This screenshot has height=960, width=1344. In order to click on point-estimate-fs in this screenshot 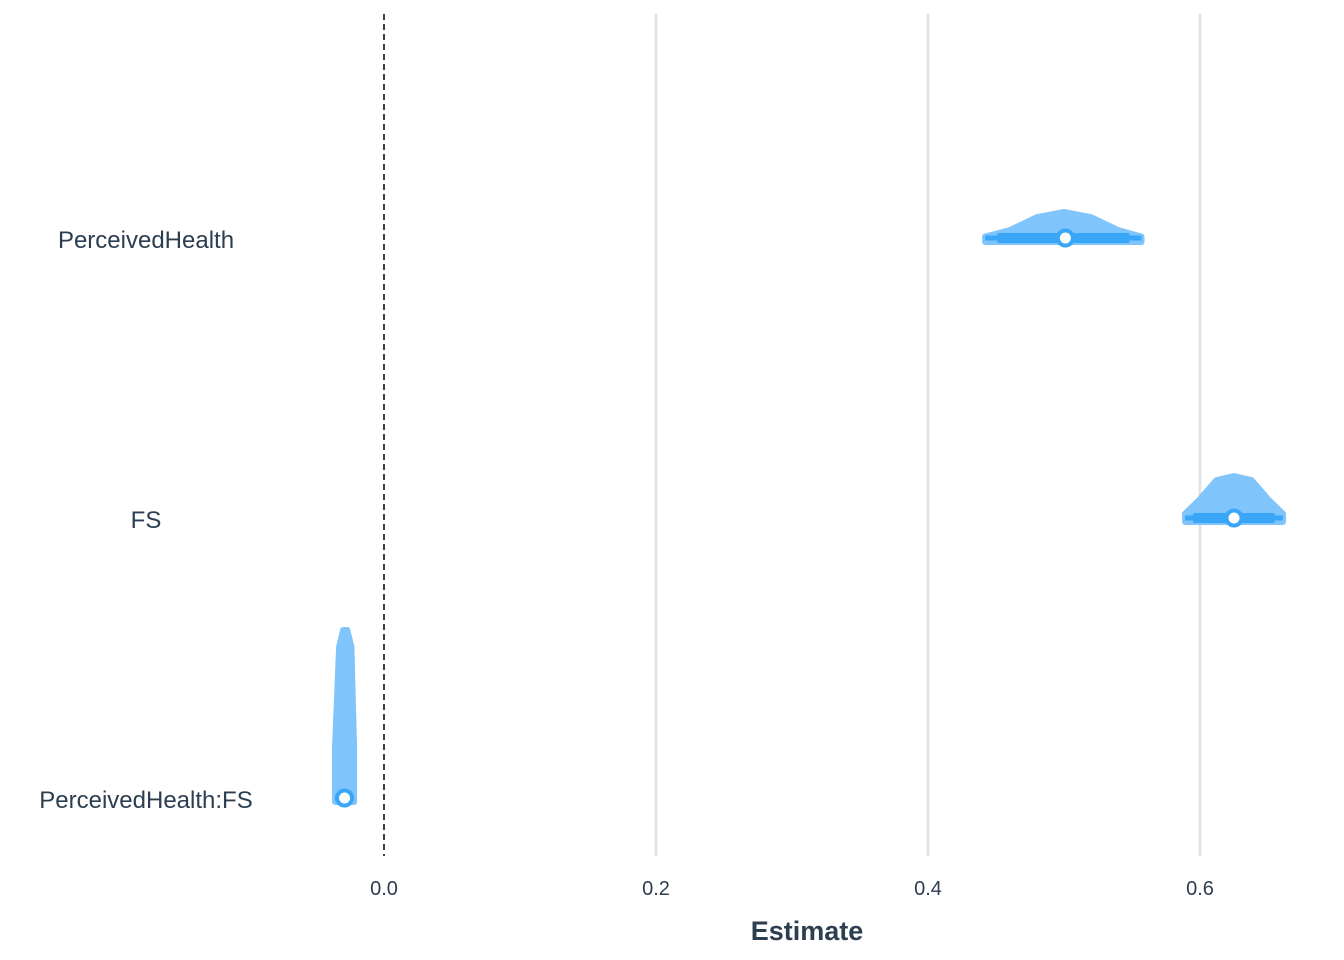, I will do `click(1234, 518)`.